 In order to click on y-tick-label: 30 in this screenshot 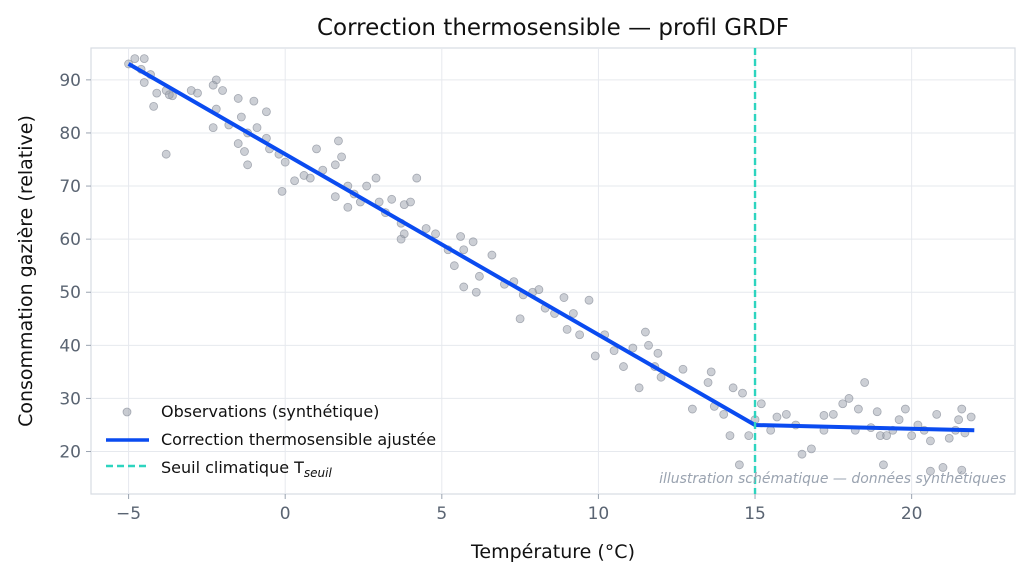, I will do `click(70, 399)`.